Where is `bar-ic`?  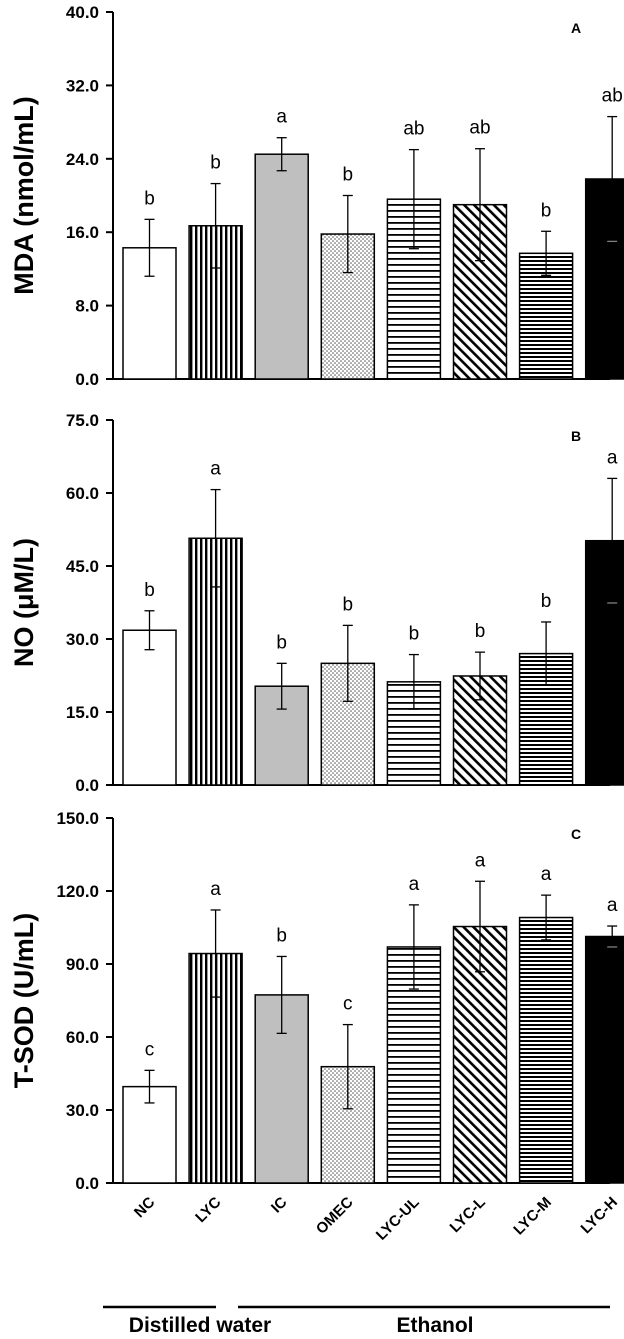 bar-ic is located at coordinates (281, 266).